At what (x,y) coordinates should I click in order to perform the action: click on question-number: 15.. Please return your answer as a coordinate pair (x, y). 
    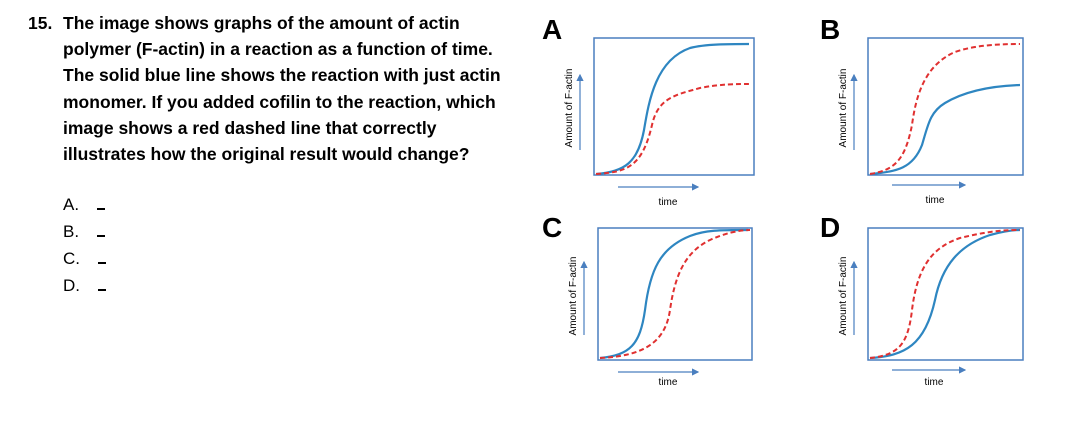
    Looking at the image, I should click on (40, 23).